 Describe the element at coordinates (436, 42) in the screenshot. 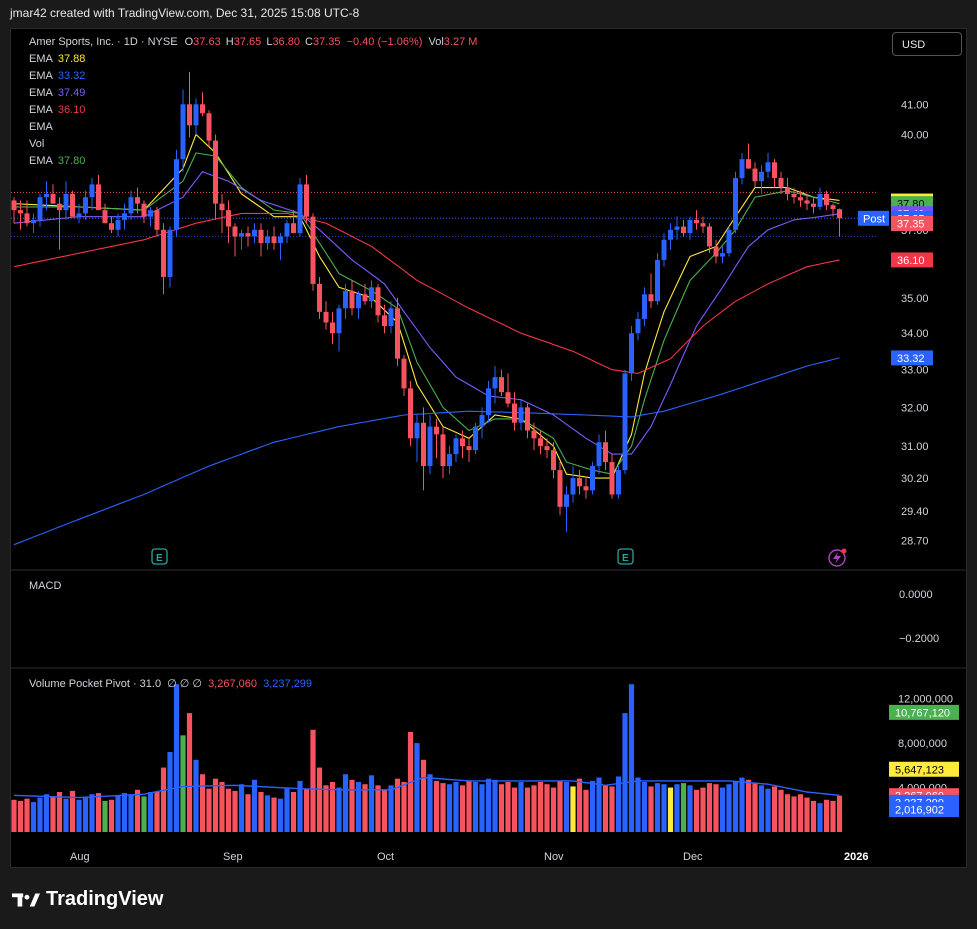

I see `vol-label: Vol` at that location.